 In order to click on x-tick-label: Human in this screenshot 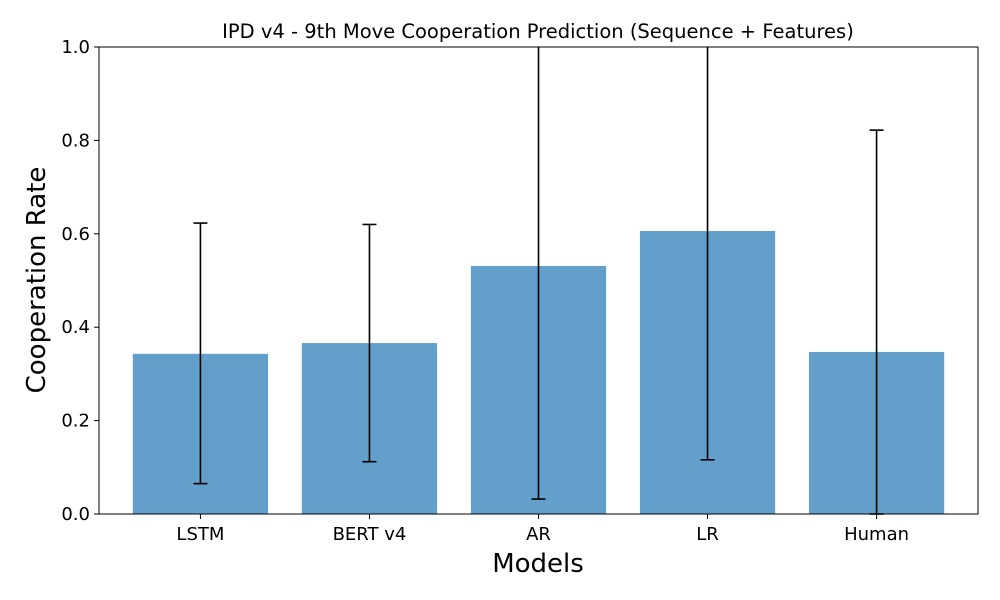, I will do `click(876, 534)`.